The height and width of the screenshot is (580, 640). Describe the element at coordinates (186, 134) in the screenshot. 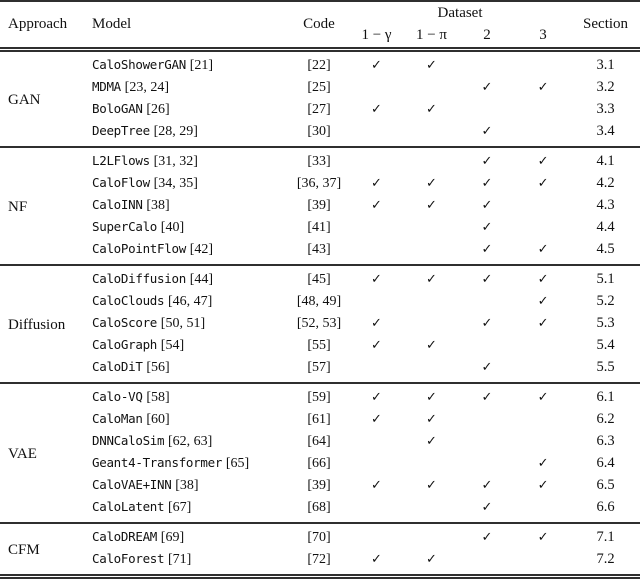

I see `model-cell: DeepTree [28, 29]` at that location.